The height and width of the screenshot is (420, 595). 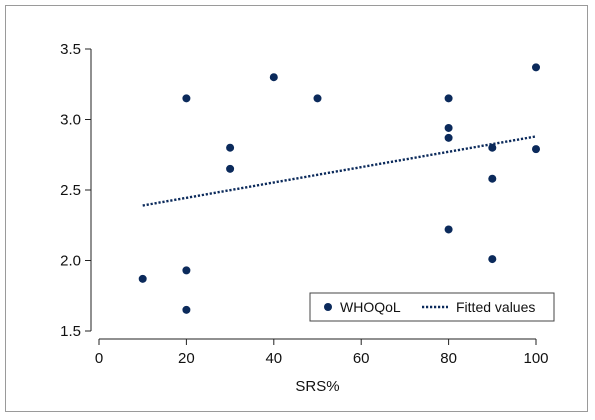 I want to click on legend-label-fitted: Fitted values, so click(x=495, y=307).